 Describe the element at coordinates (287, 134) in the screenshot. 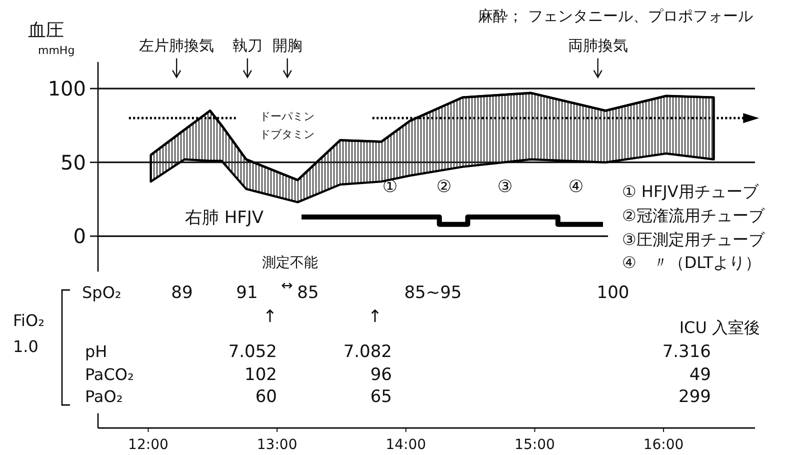

I see `annotation: ドブタミン` at that location.